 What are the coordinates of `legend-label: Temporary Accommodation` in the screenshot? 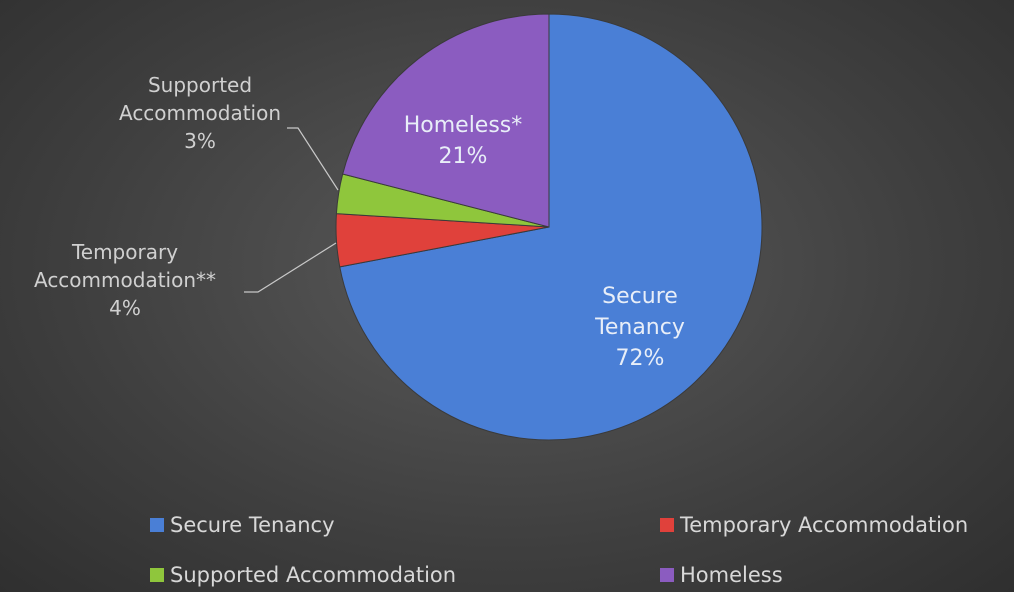 It's located at (824, 525).